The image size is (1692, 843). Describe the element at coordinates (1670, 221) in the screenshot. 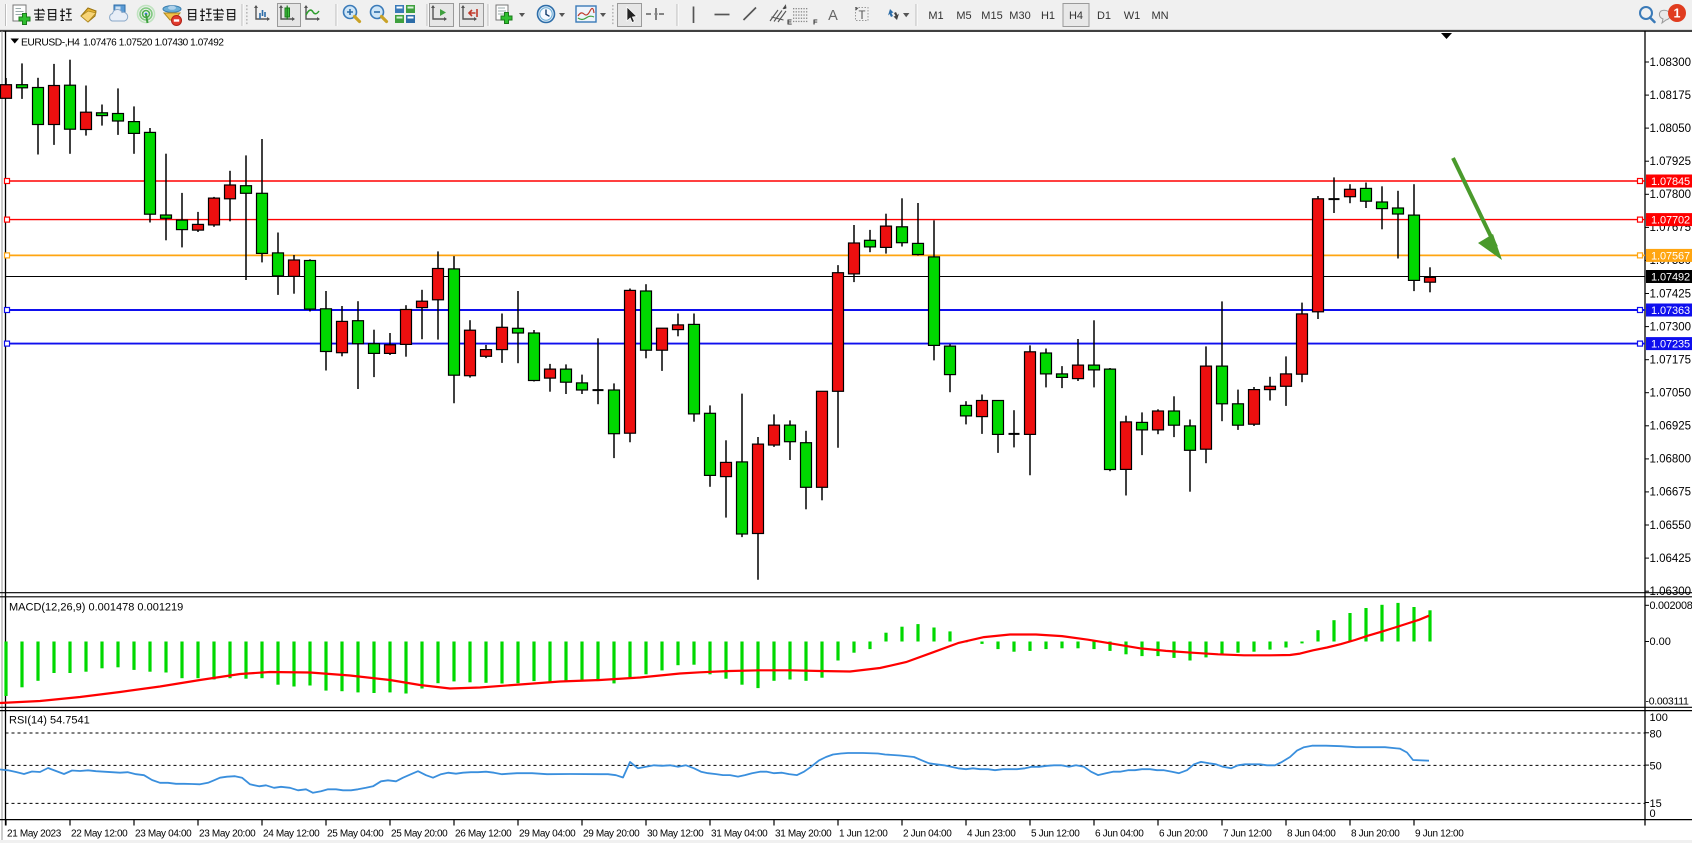

I see `svg-text: 1.07702` at that location.